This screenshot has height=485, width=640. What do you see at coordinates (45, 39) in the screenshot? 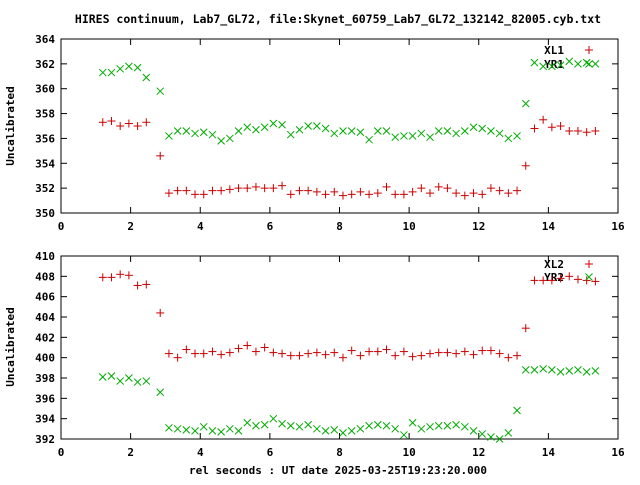
I see `top-y-tick-label: 364` at bounding box center [45, 39].